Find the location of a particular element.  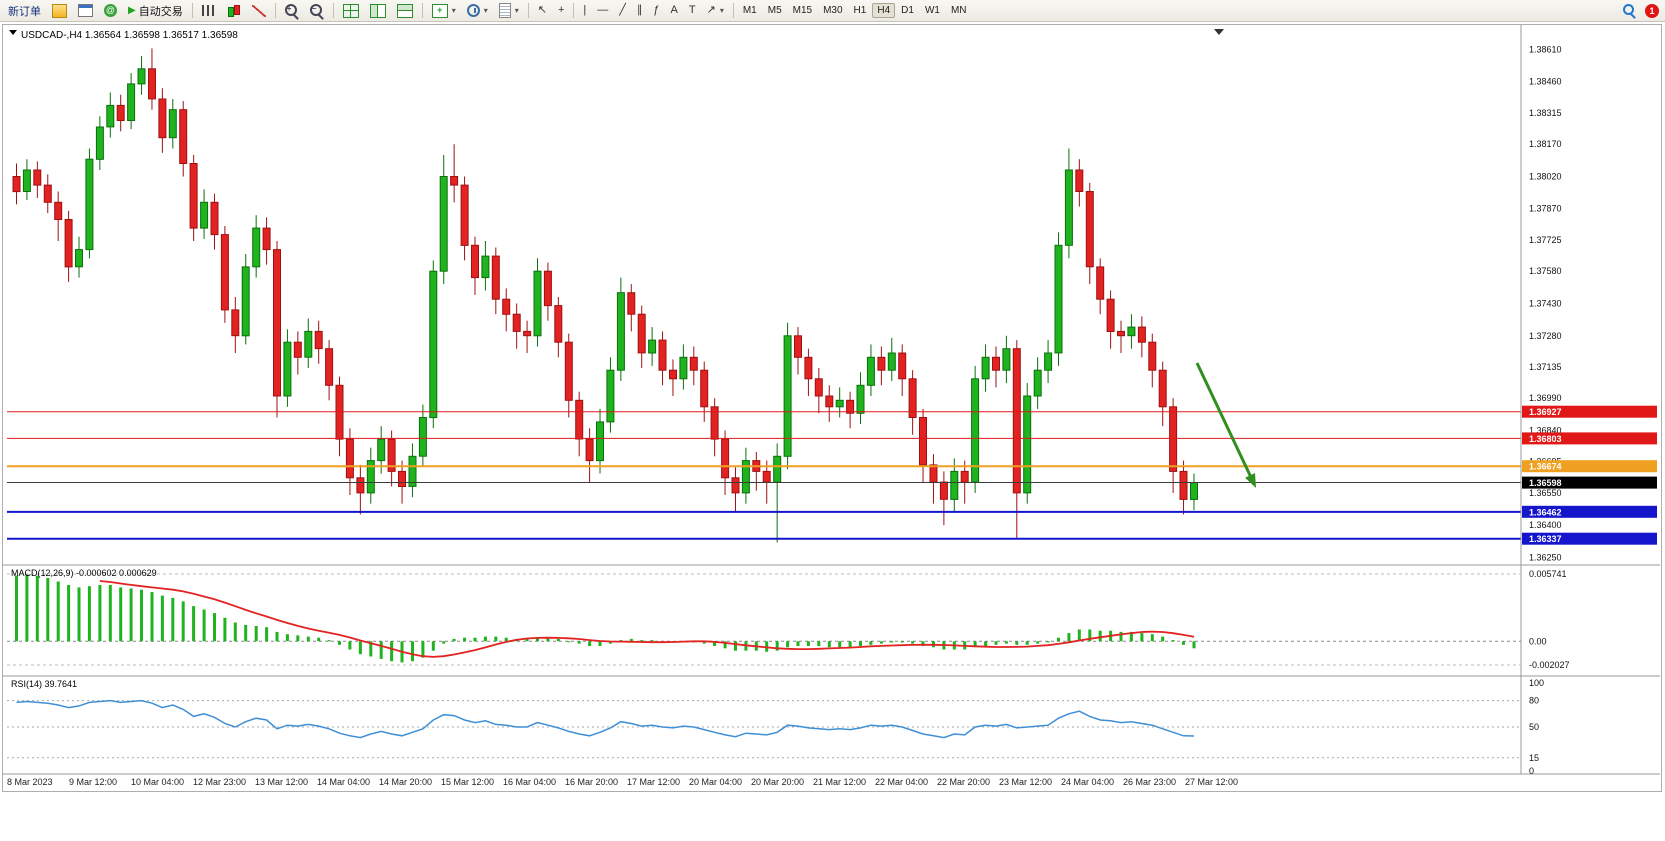

crosshair-icon: + is located at coordinates (561, 10).